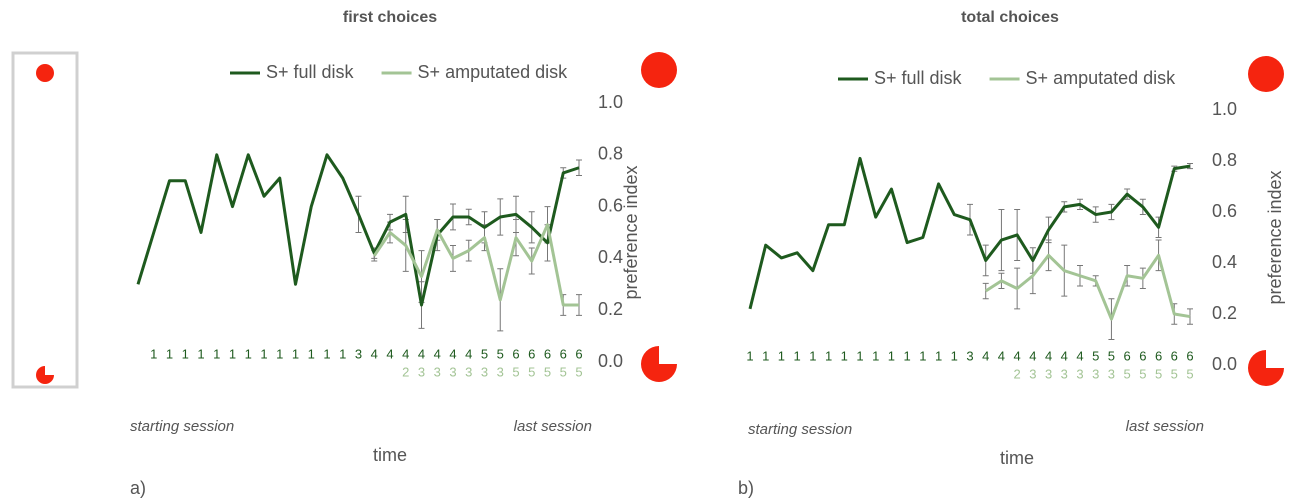 This screenshot has width=1291, height=499. Describe the element at coordinates (746, 488) in the screenshot. I see `annotation: b)` at that location.